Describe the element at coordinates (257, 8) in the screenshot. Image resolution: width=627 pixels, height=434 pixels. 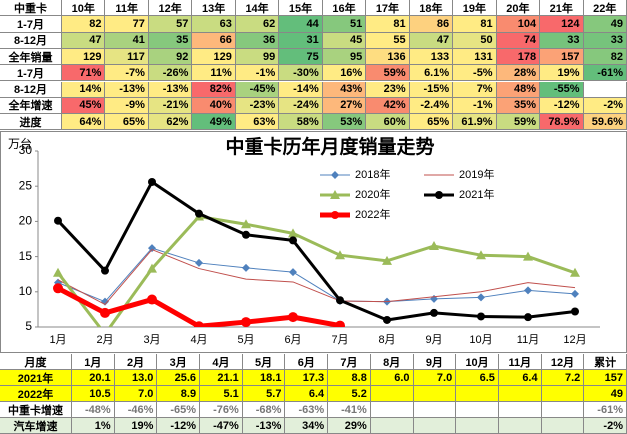
I see `header-cell: 14年` at that location.